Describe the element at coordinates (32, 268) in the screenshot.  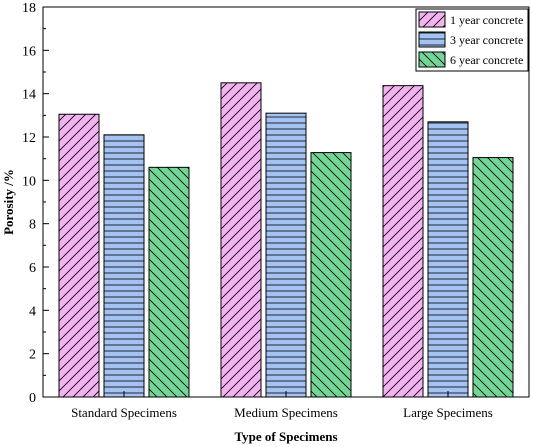
I see `y-tick-label-6: 6` at that location.